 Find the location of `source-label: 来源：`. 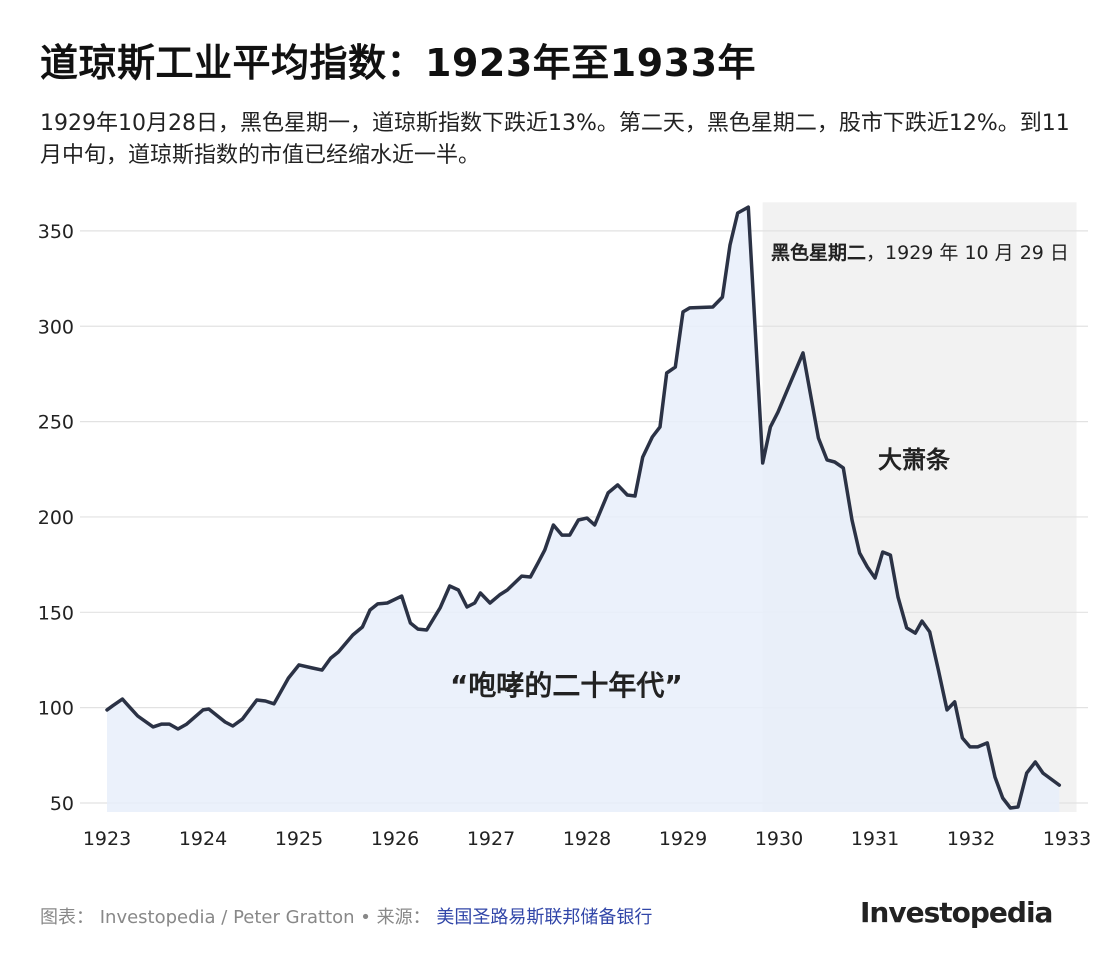

source-label: 来源： is located at coordinates (403, 917).